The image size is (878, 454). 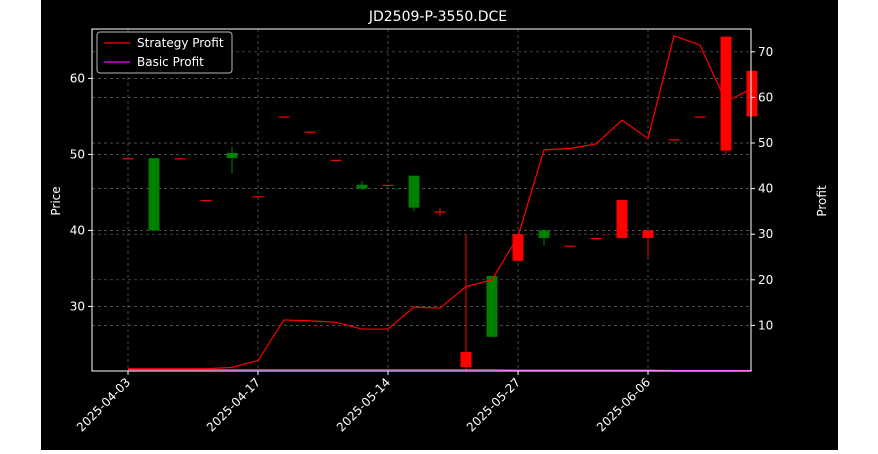 I want to click on chart-title: JD2509-P-3550.DCE, so click(x=437, y=17).